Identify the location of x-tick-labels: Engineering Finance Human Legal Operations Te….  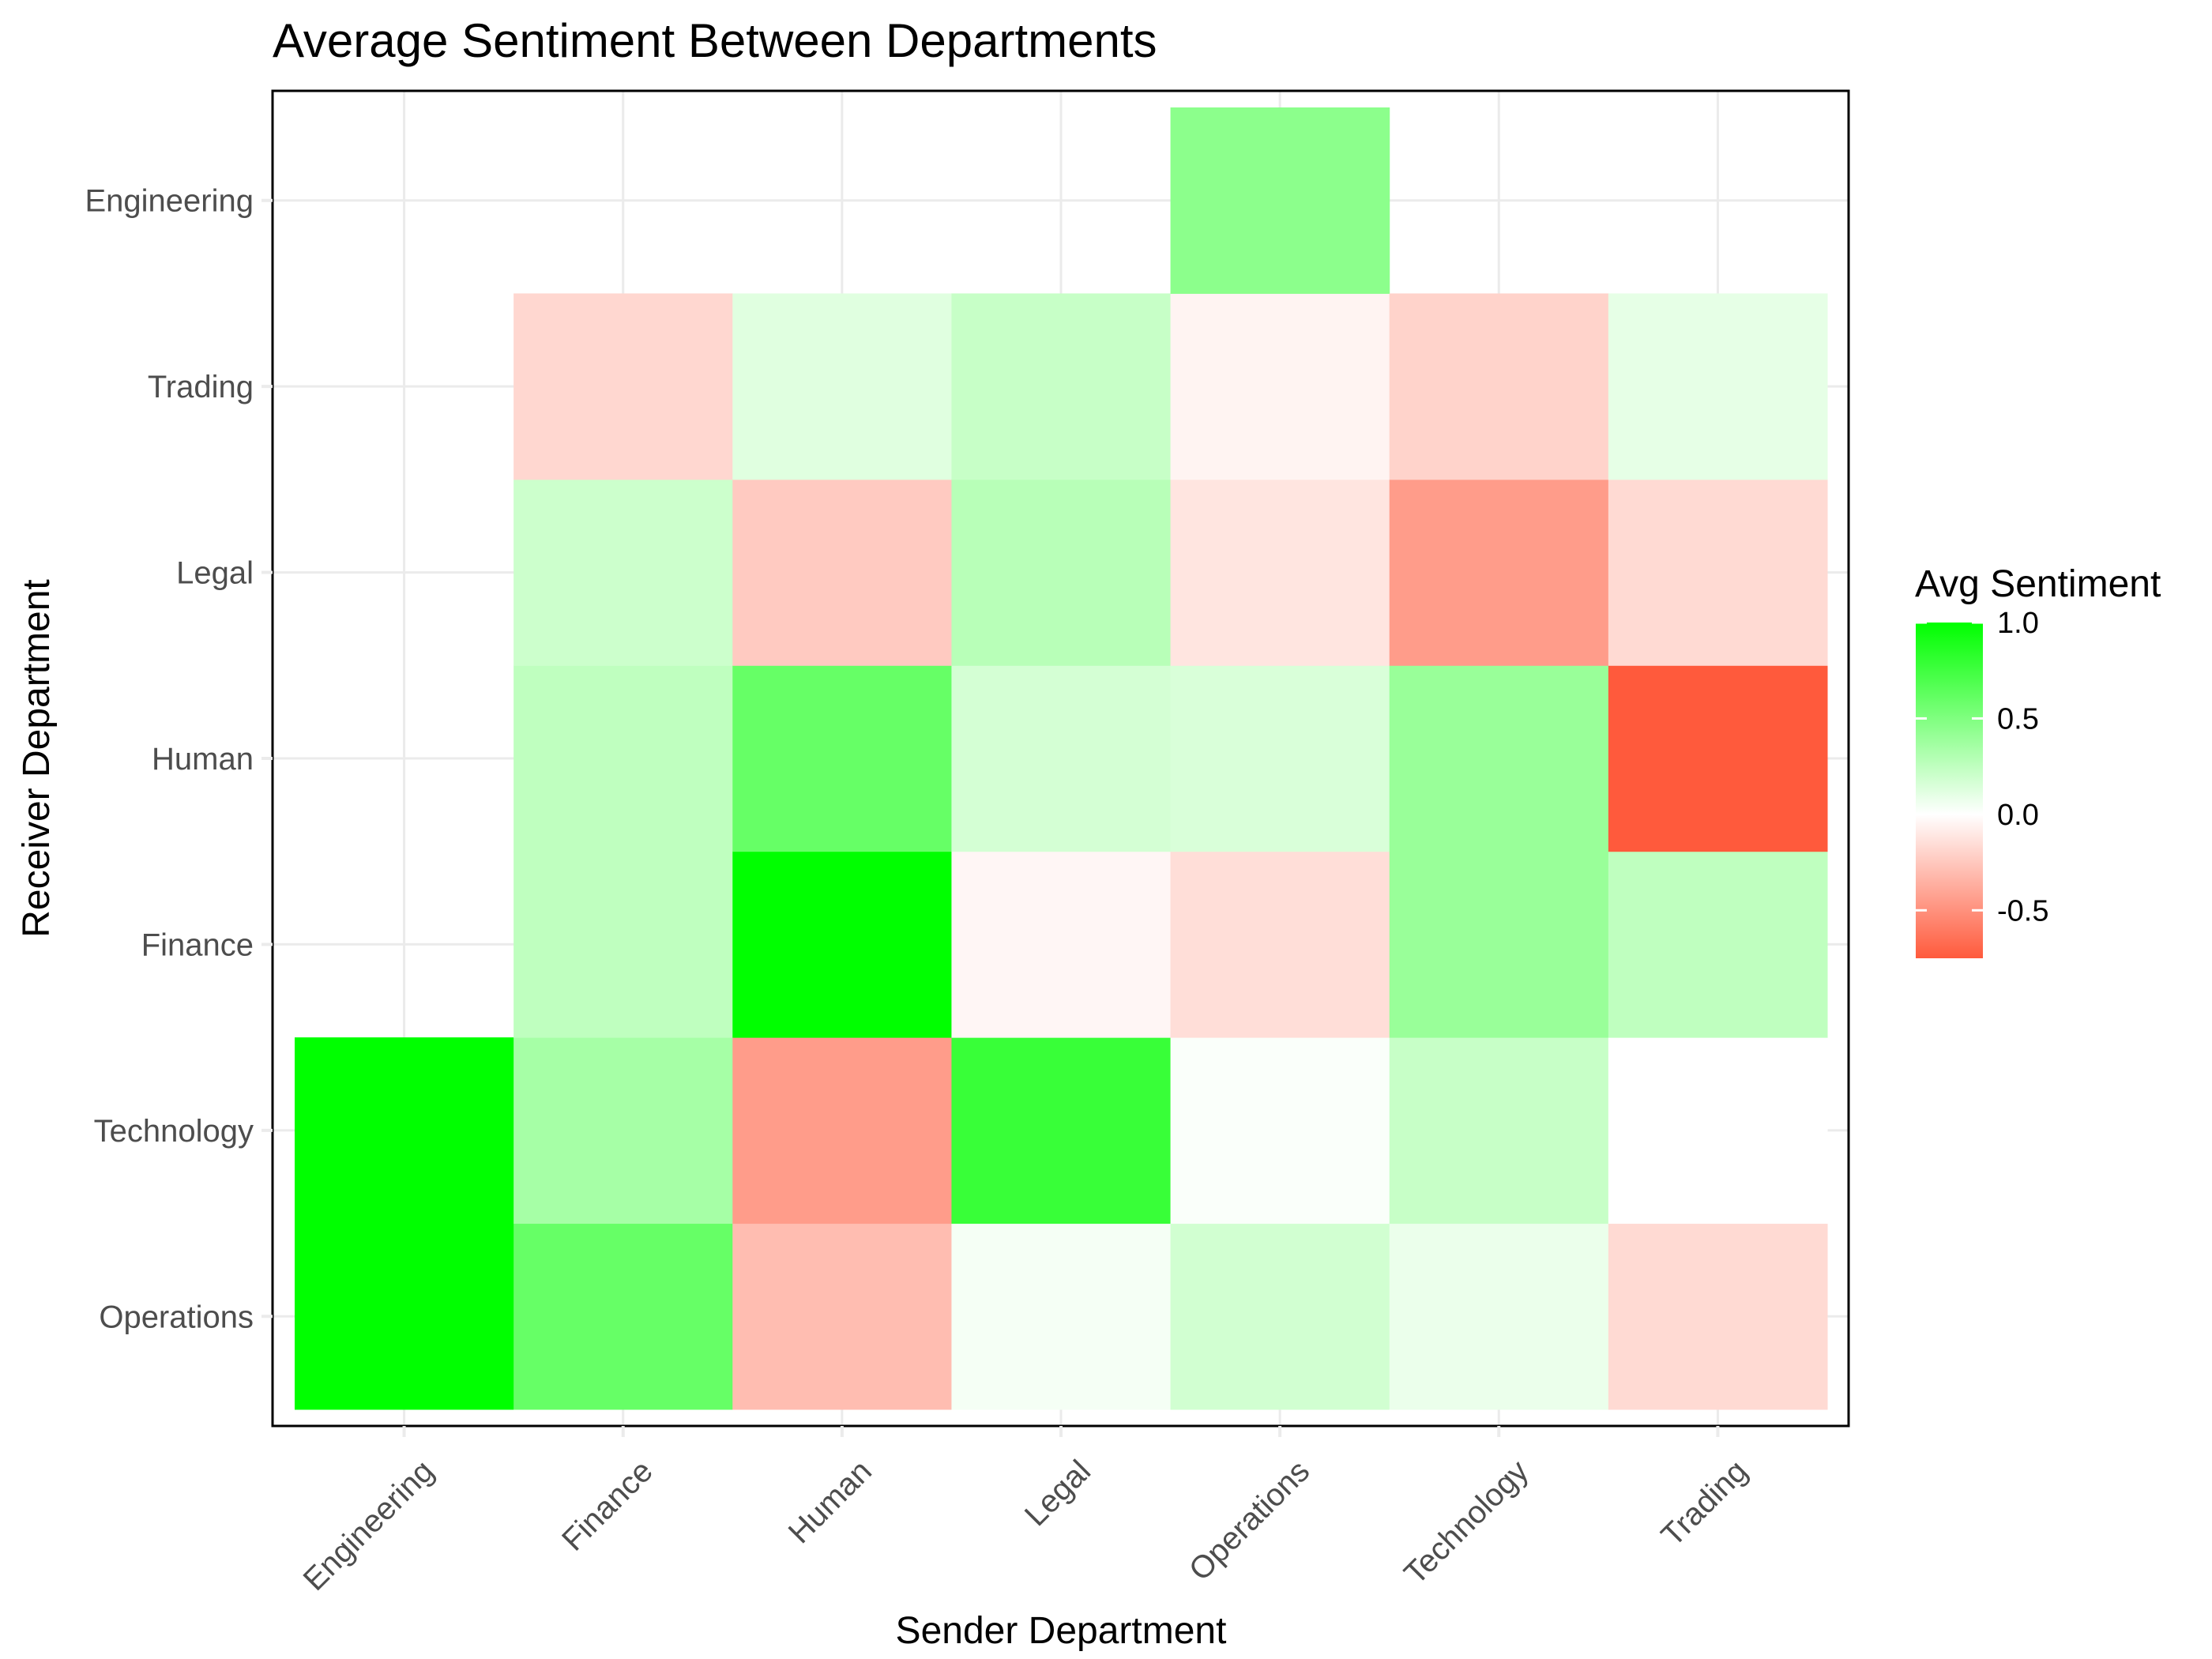
(1026, 1526).